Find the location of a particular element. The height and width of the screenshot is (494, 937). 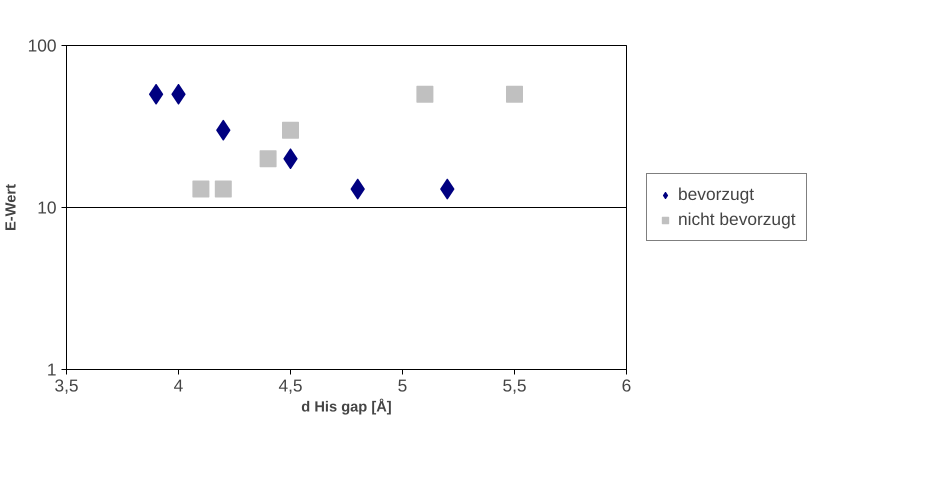

x-tick-label: 5 is located at coordinates (403, 386).